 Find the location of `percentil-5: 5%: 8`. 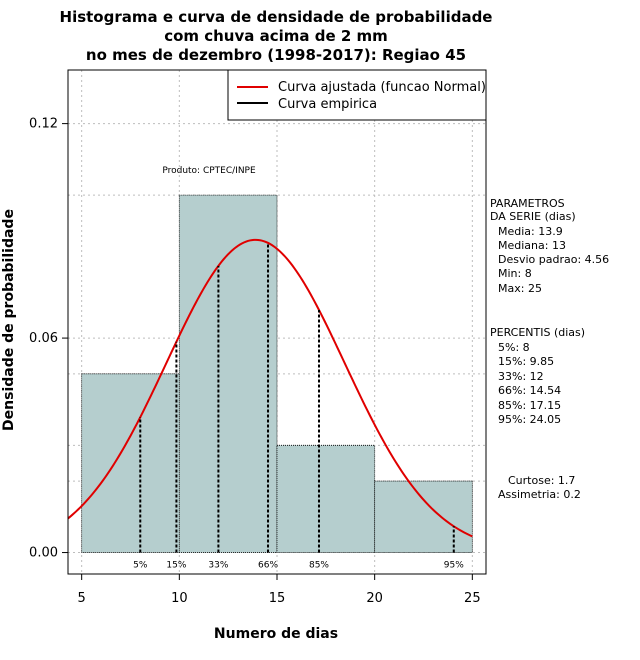

percentil-5: 5%: 8 is located at coordinates (514, 347).